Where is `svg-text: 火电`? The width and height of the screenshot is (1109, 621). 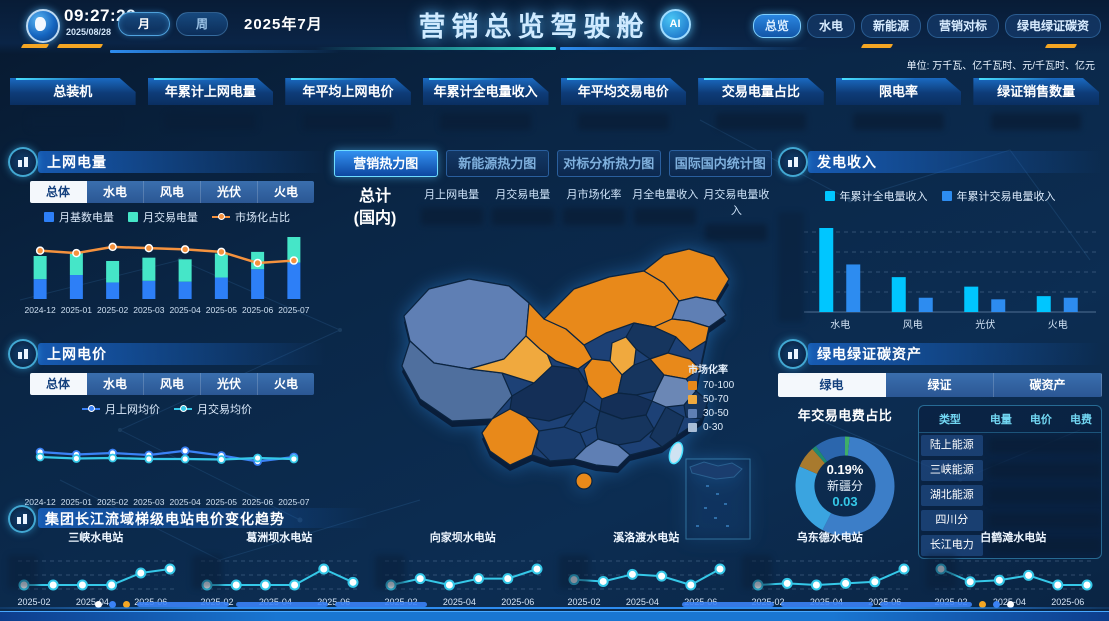 svg-text: 火电 is located at coordinates (1058, 324).